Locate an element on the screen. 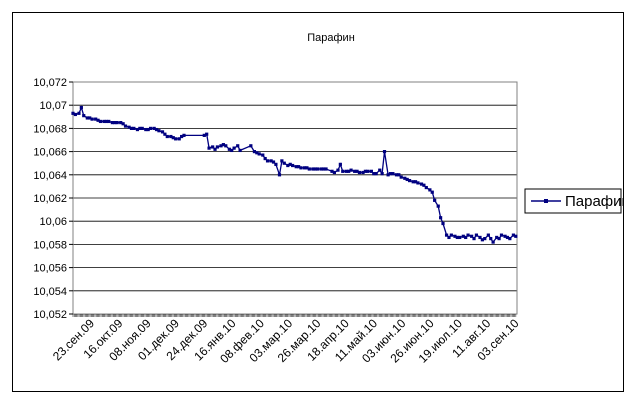 Image resolution: width=636 pixels, height=405 pixels. y-tick-label: 10,062 is located at coordinates (50, 199).